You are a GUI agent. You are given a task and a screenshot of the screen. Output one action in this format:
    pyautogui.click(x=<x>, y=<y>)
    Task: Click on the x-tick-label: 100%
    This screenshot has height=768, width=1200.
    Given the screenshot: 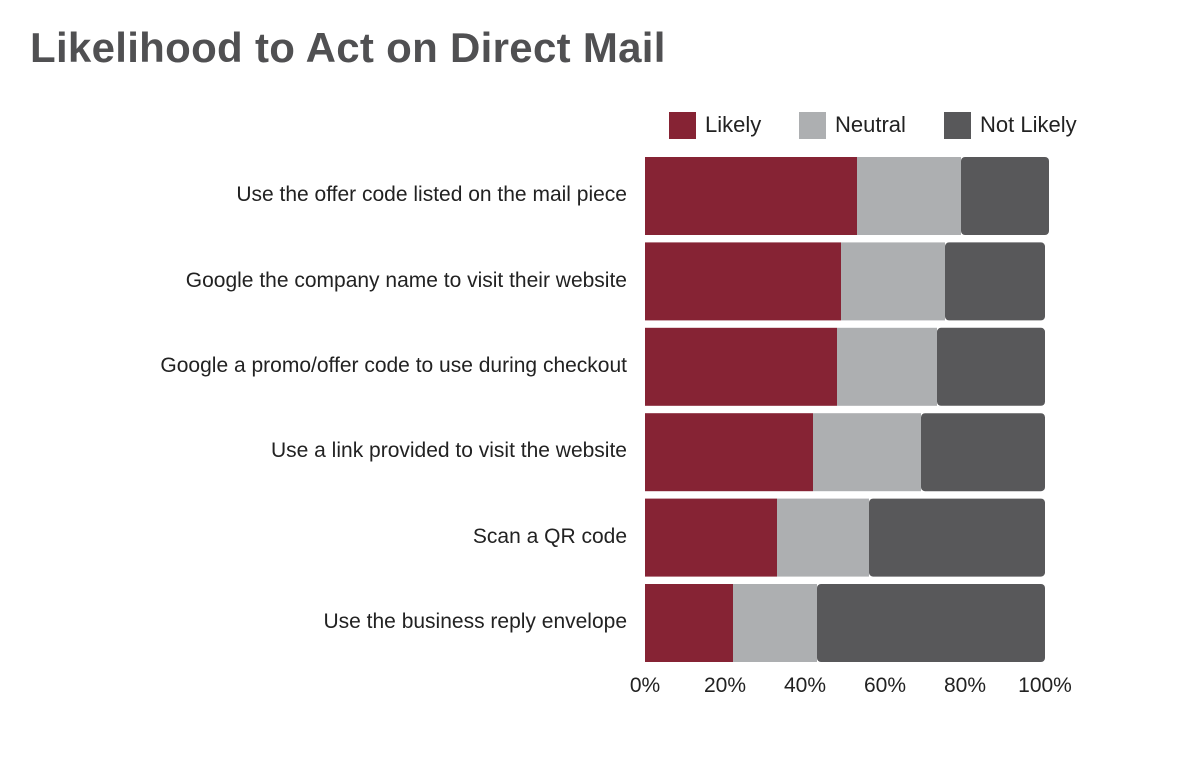 What is the action you would take?
    pyautogui.click(x=1045, y=685)
    